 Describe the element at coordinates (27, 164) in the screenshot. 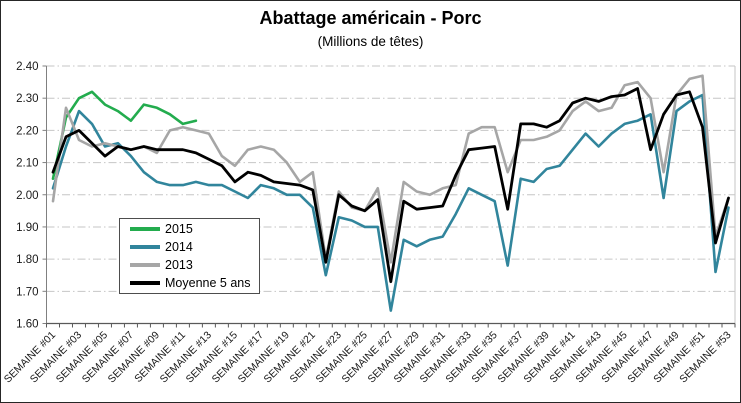

I see `svg-text: 2.10` at that location.